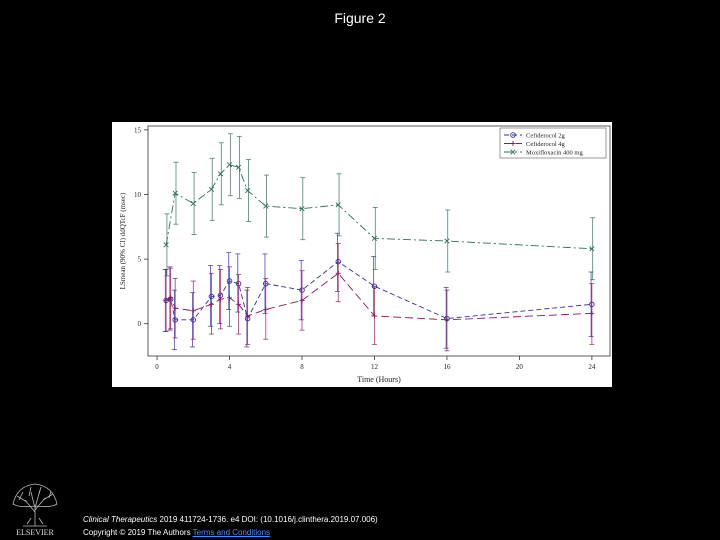 This screenshot has height=540, width=720. Describe the element at coordinates (120, 519) in the screenshot. I see `citation-journal: Clinical Therapeutics` at that location.